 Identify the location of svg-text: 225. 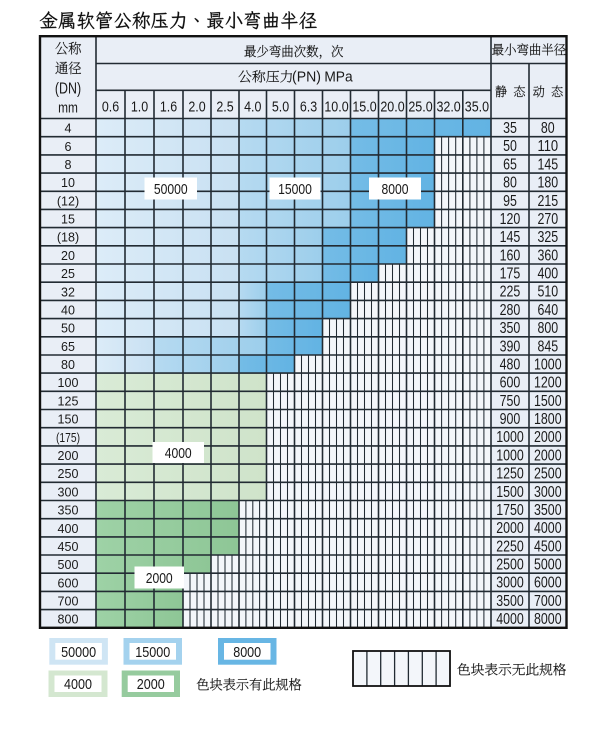
(510, 292).